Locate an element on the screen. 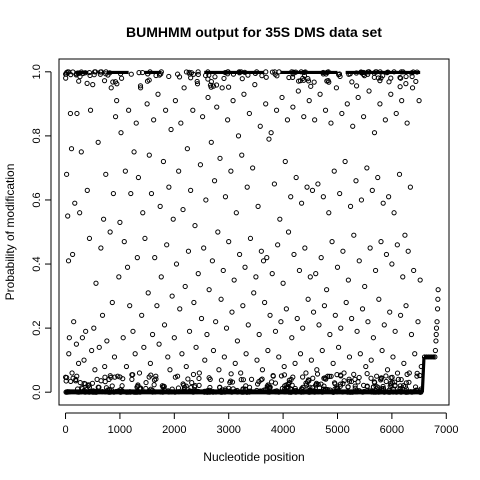  x-tick-label: 7000 is located at coordinates (446, 430).